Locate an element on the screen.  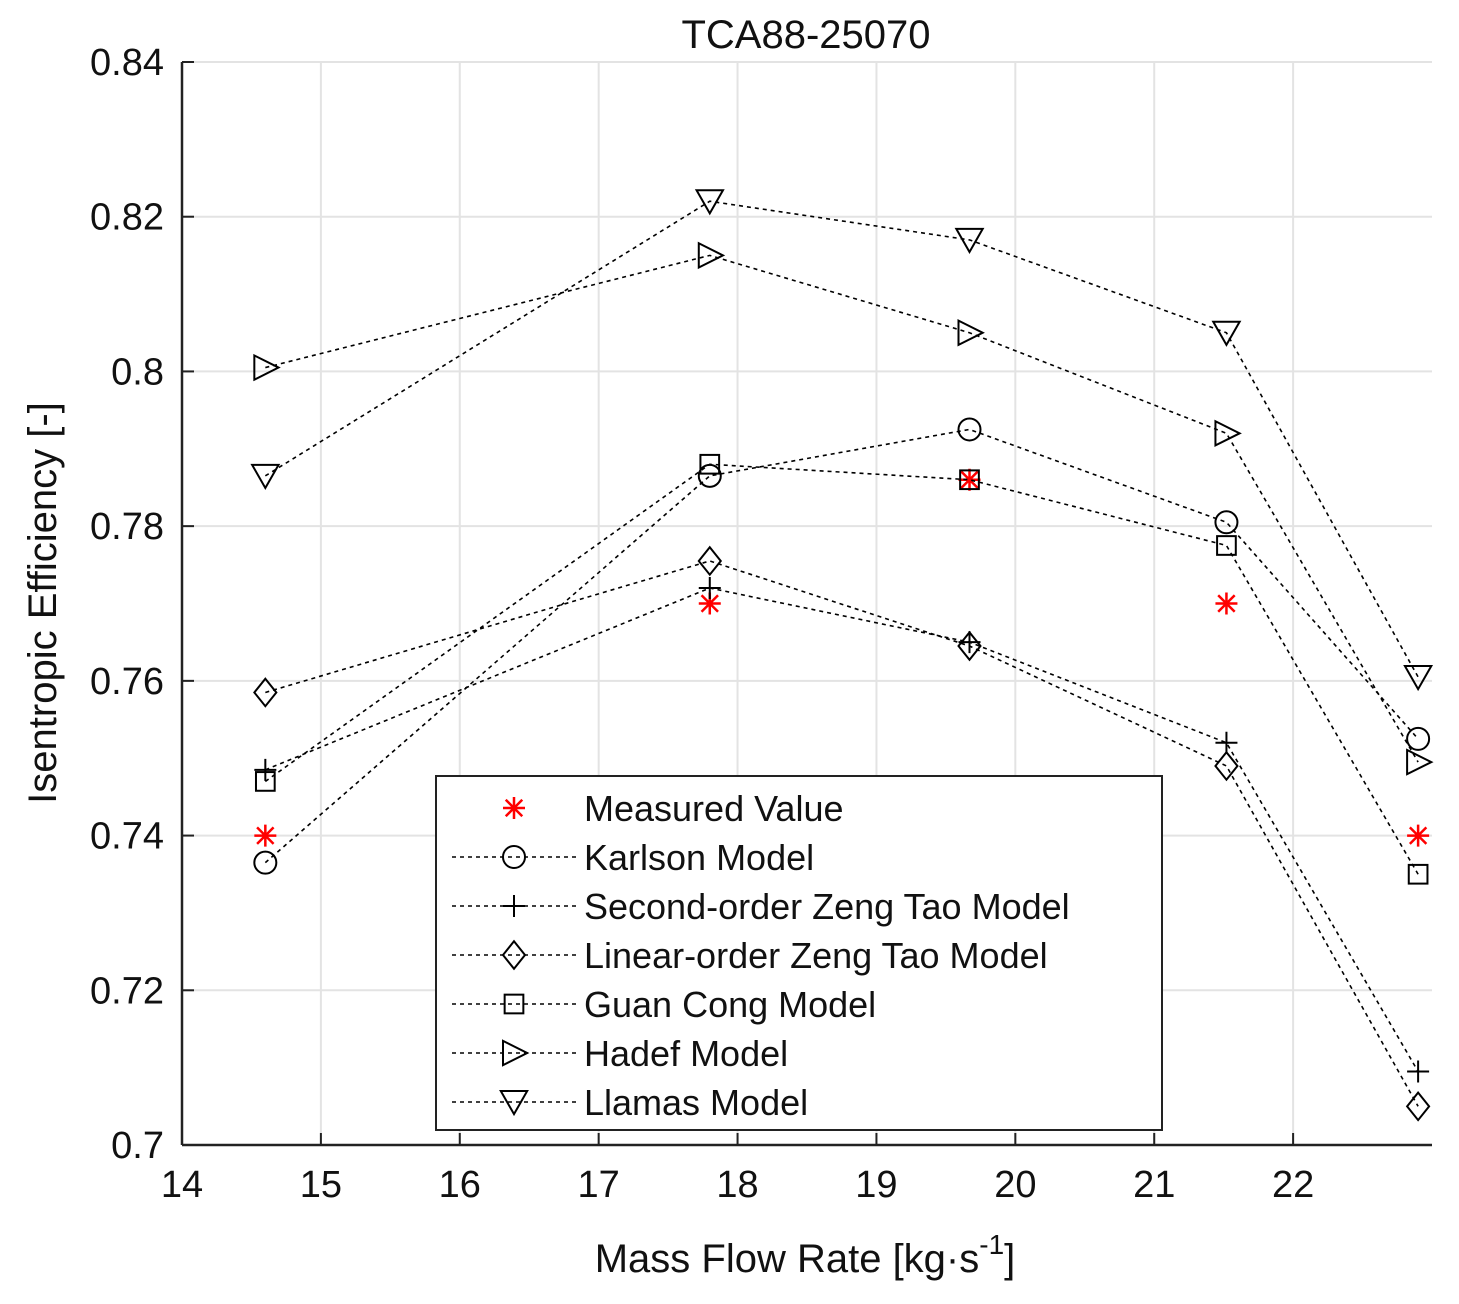
x-axis-label-superscript: -1 is located at coordinates (991, 1244).